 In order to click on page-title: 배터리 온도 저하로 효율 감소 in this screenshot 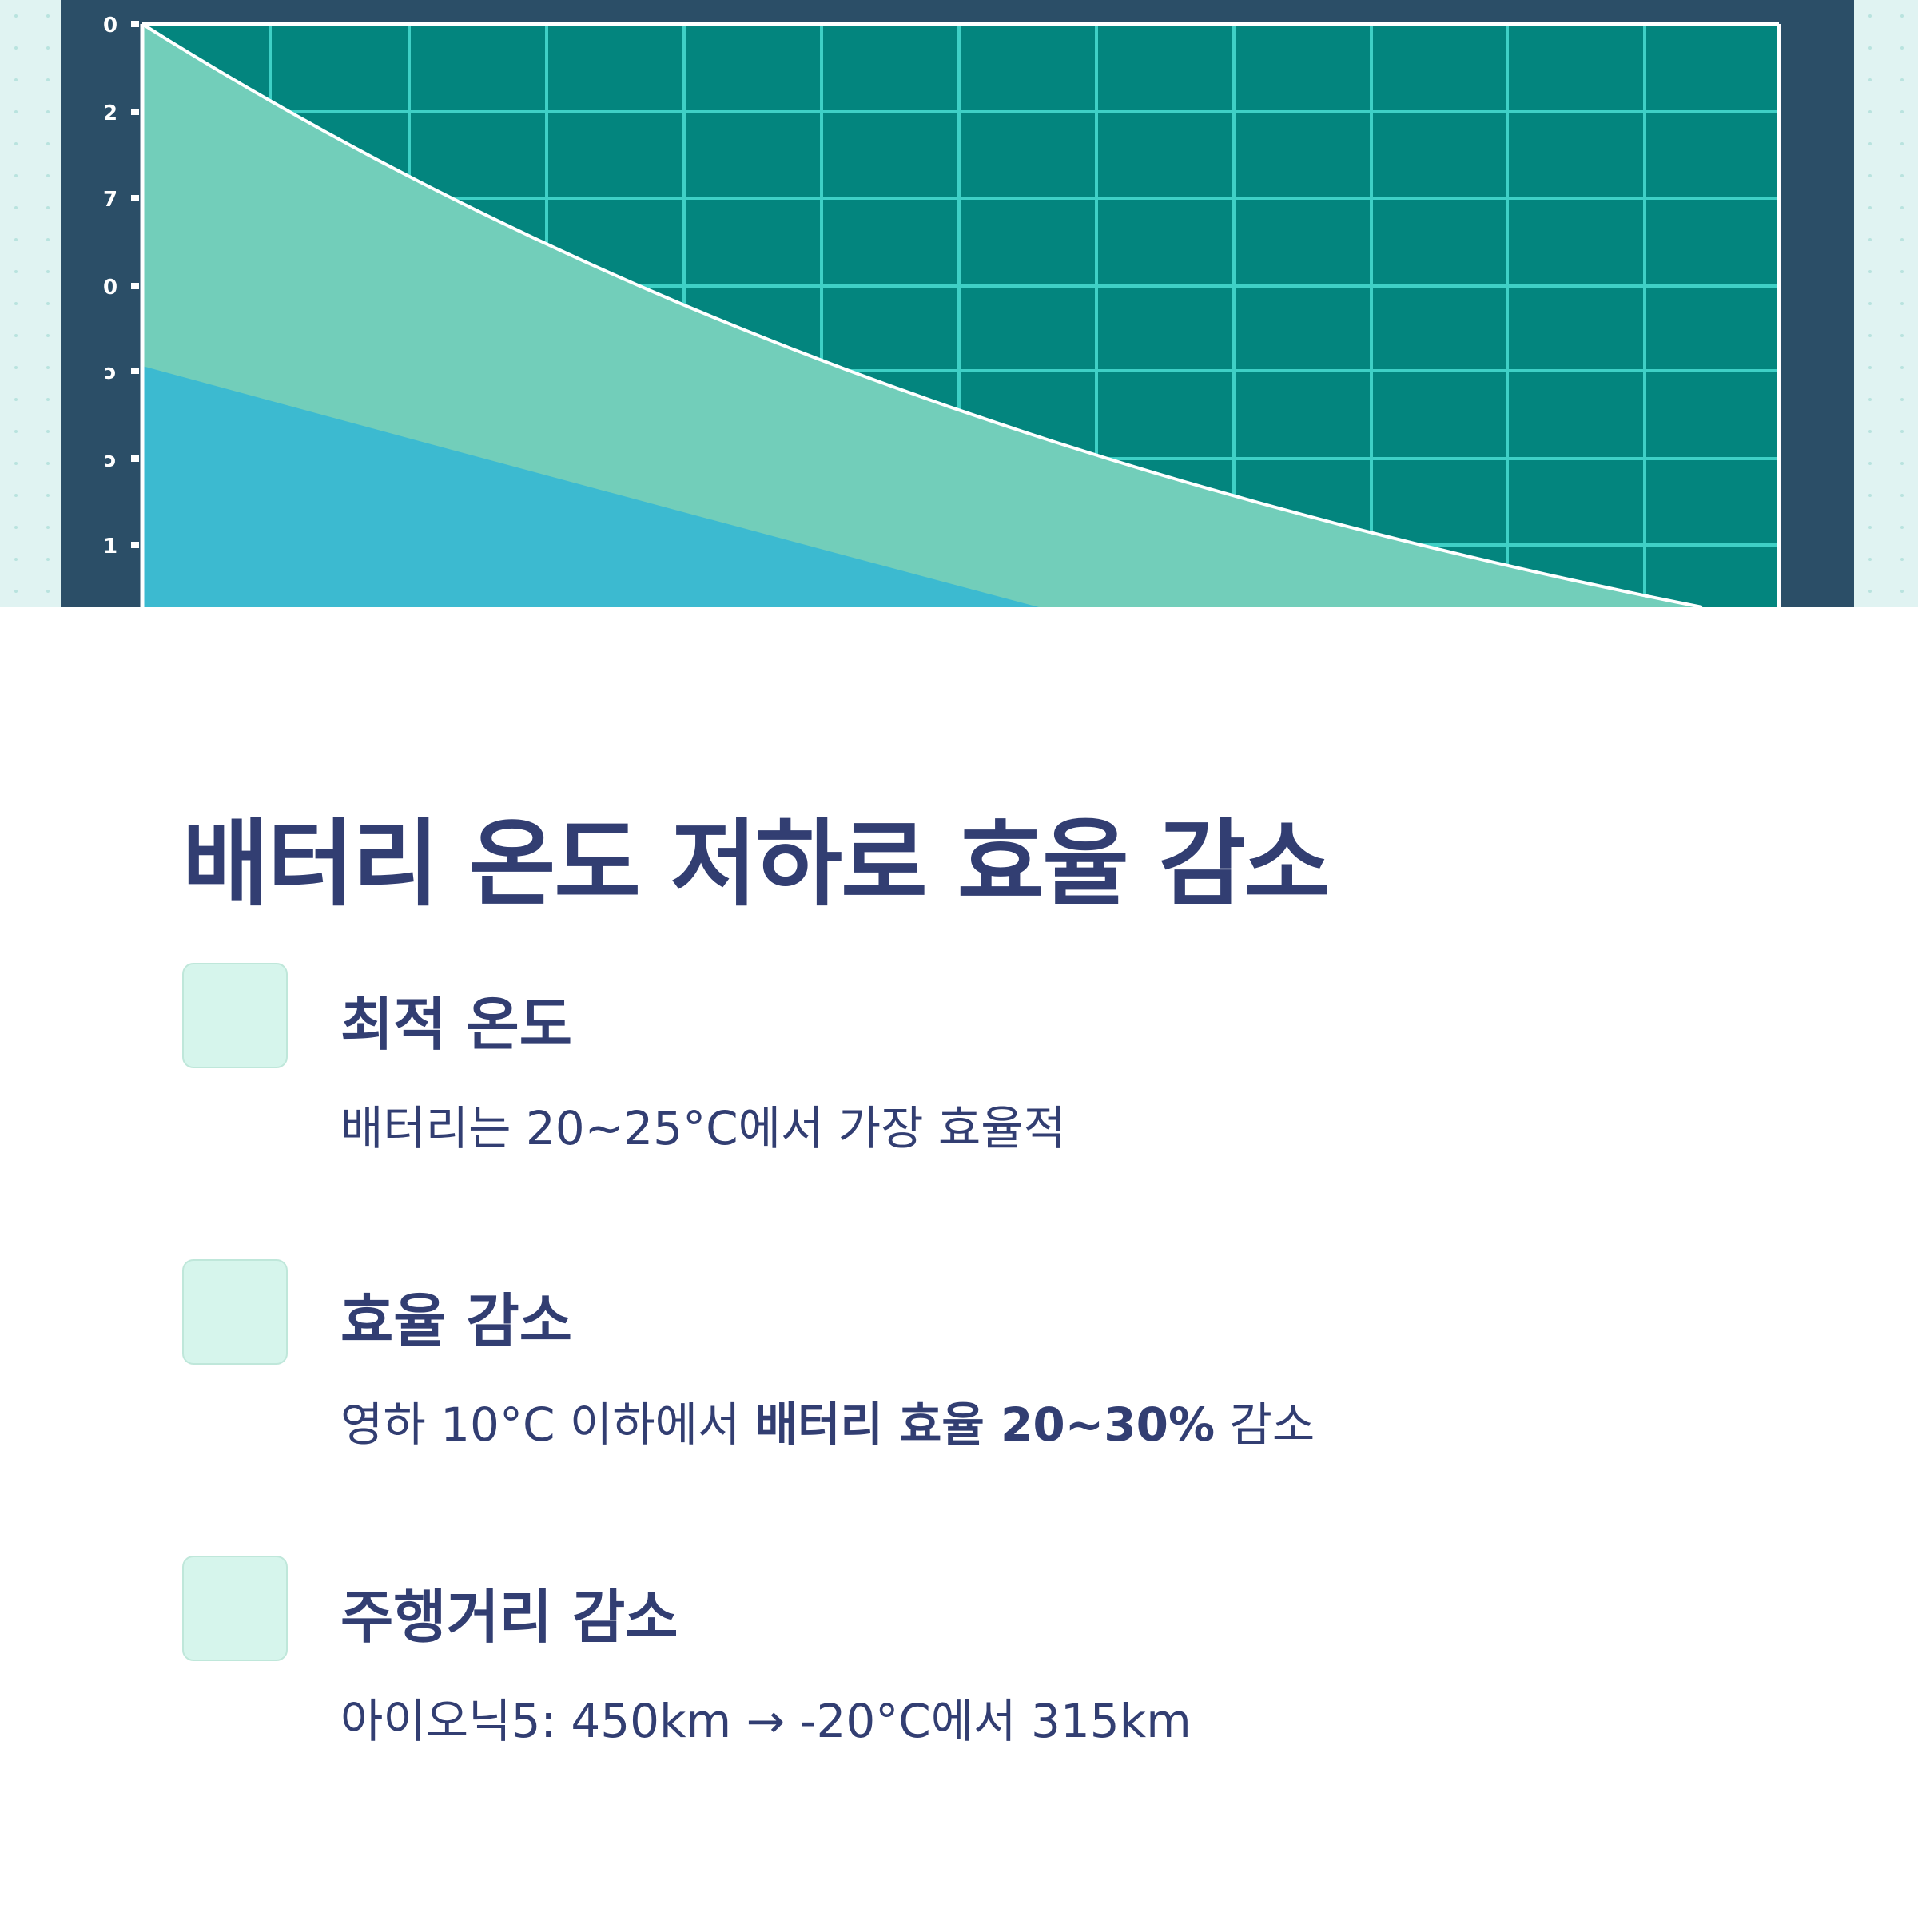, I will do `click(757, 864)`.